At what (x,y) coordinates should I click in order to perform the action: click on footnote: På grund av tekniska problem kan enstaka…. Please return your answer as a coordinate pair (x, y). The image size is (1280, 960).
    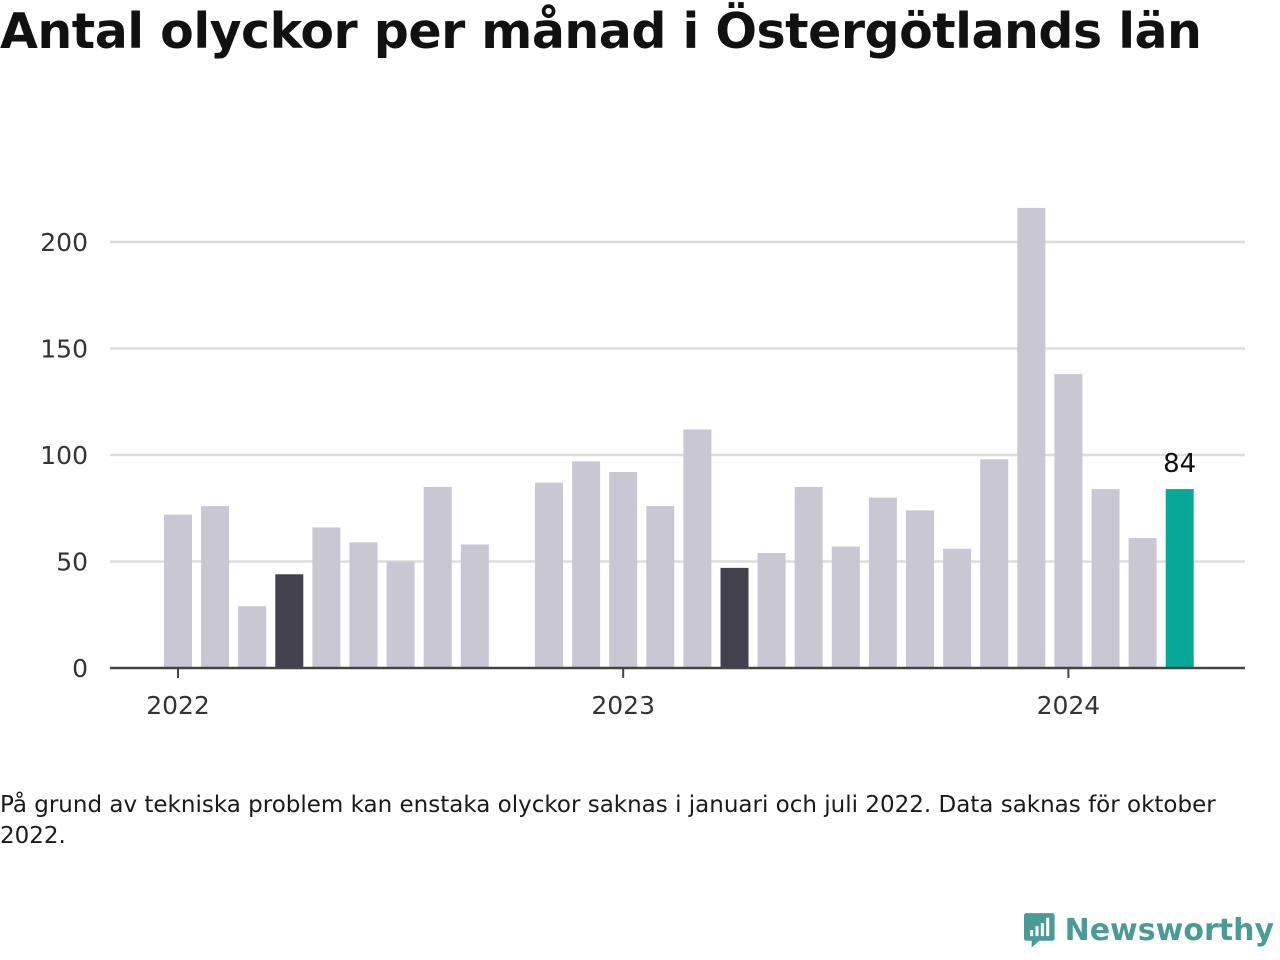
    Looking at the image, I should click on (608, 820).